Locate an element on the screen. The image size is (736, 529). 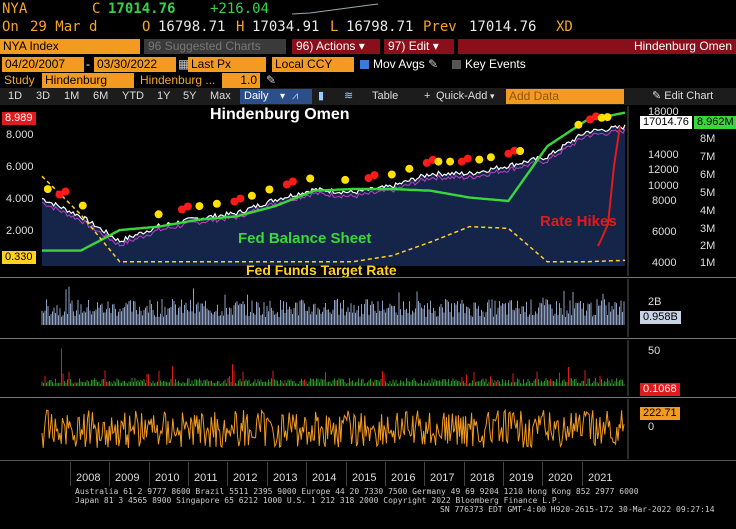
left-axis-tick: 4.000 is located at coordinates (20, 199).